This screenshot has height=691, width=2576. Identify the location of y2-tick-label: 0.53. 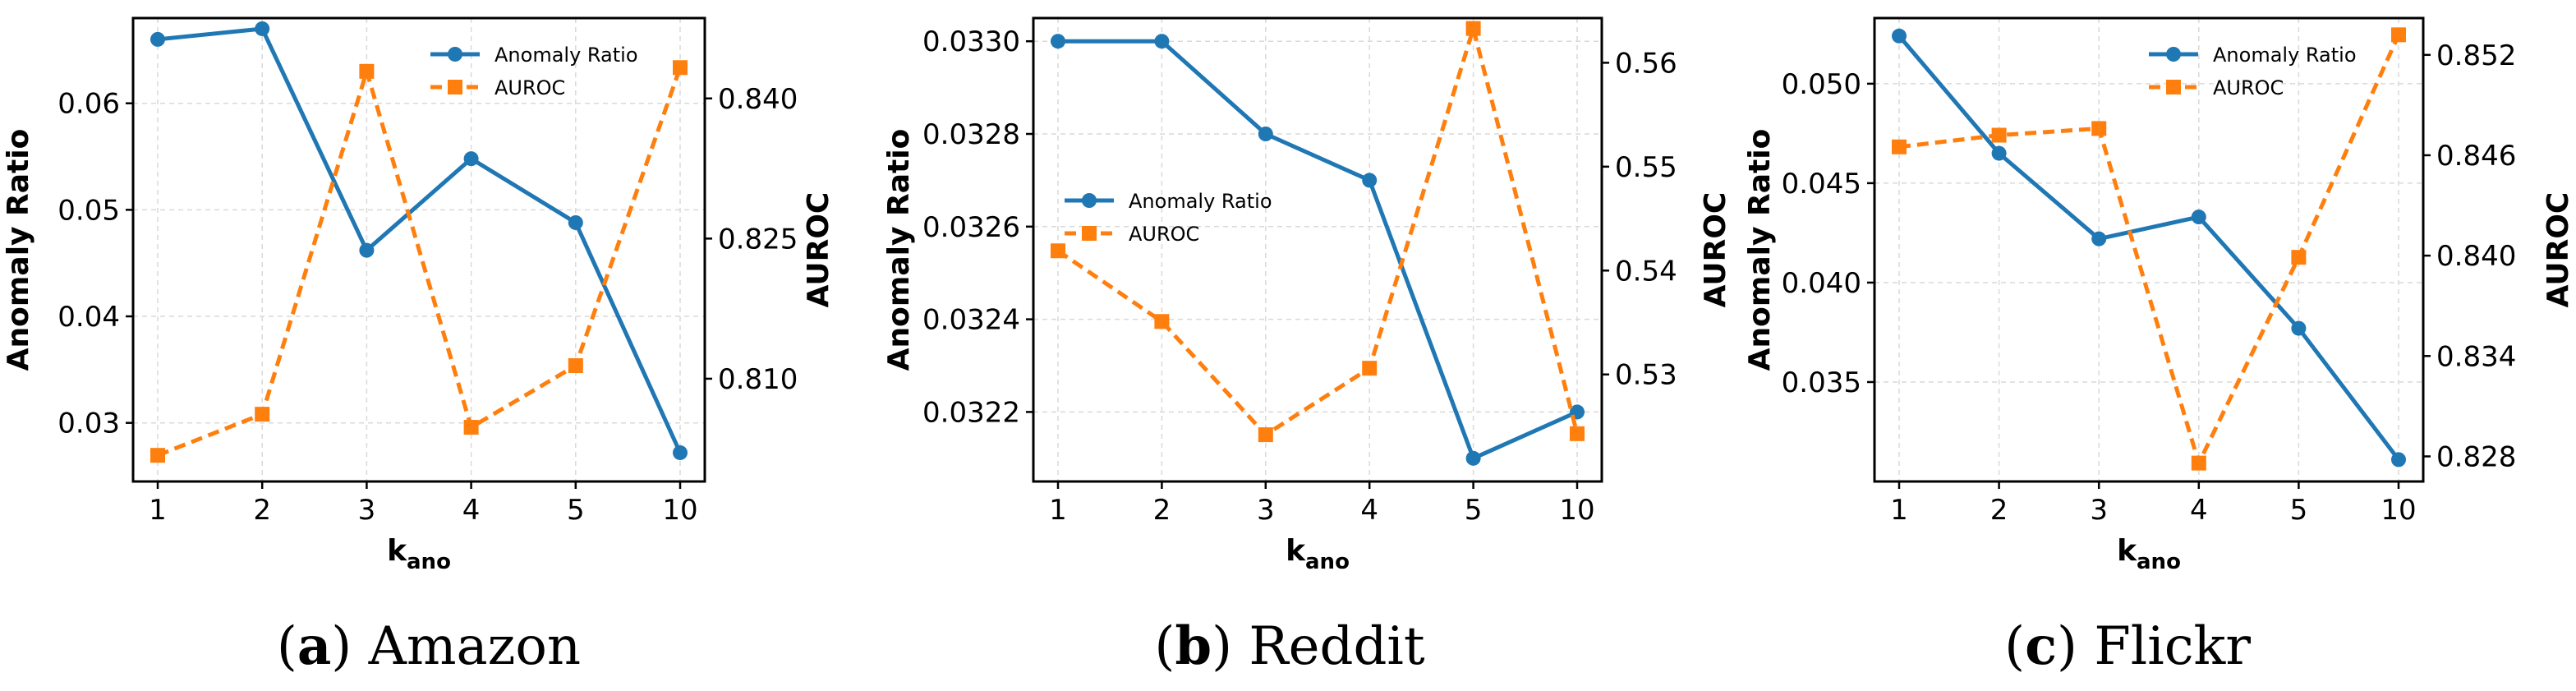
(1646, 375).